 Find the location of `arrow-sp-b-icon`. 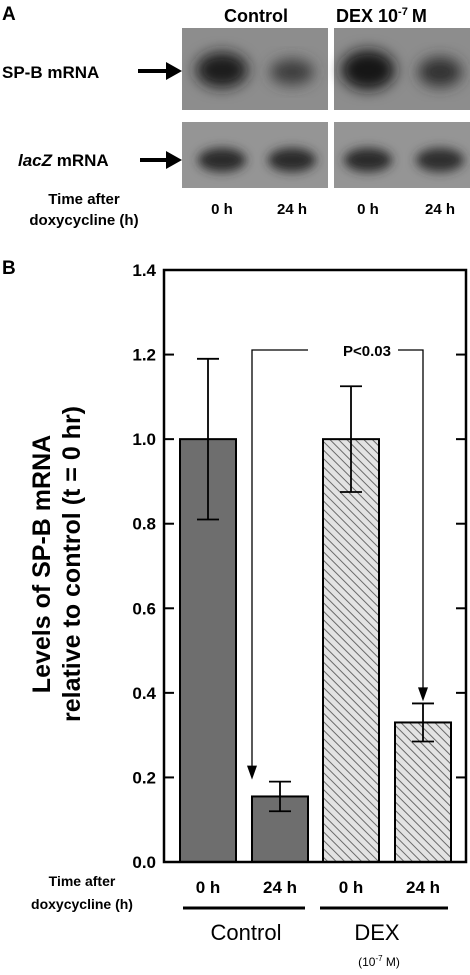

arrow-sp-b-icon is located at coordinates (160, 71).